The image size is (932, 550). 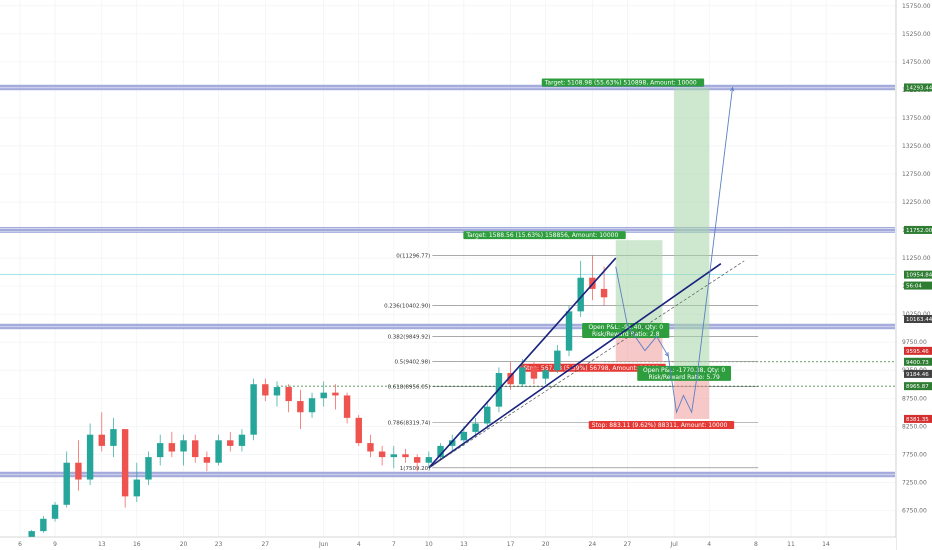 What do you see at coordinates (20, 544) in the screenshot?
I see `time-tick-label: 6` at bounding box center [20, 544].